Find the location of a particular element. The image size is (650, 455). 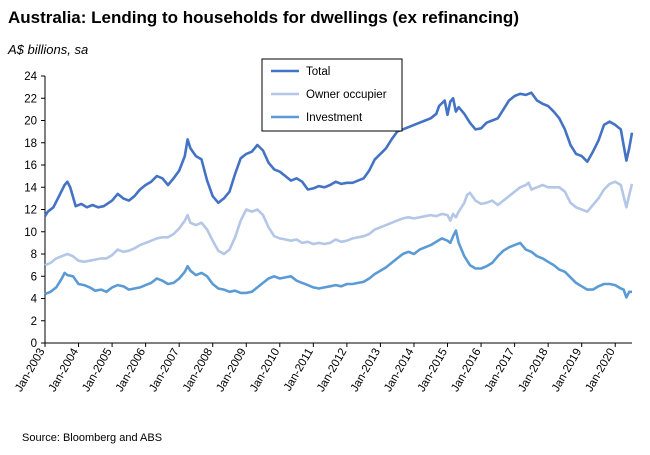

y-unit-label: A$ billions, sa is located at coordinates (48, 49).